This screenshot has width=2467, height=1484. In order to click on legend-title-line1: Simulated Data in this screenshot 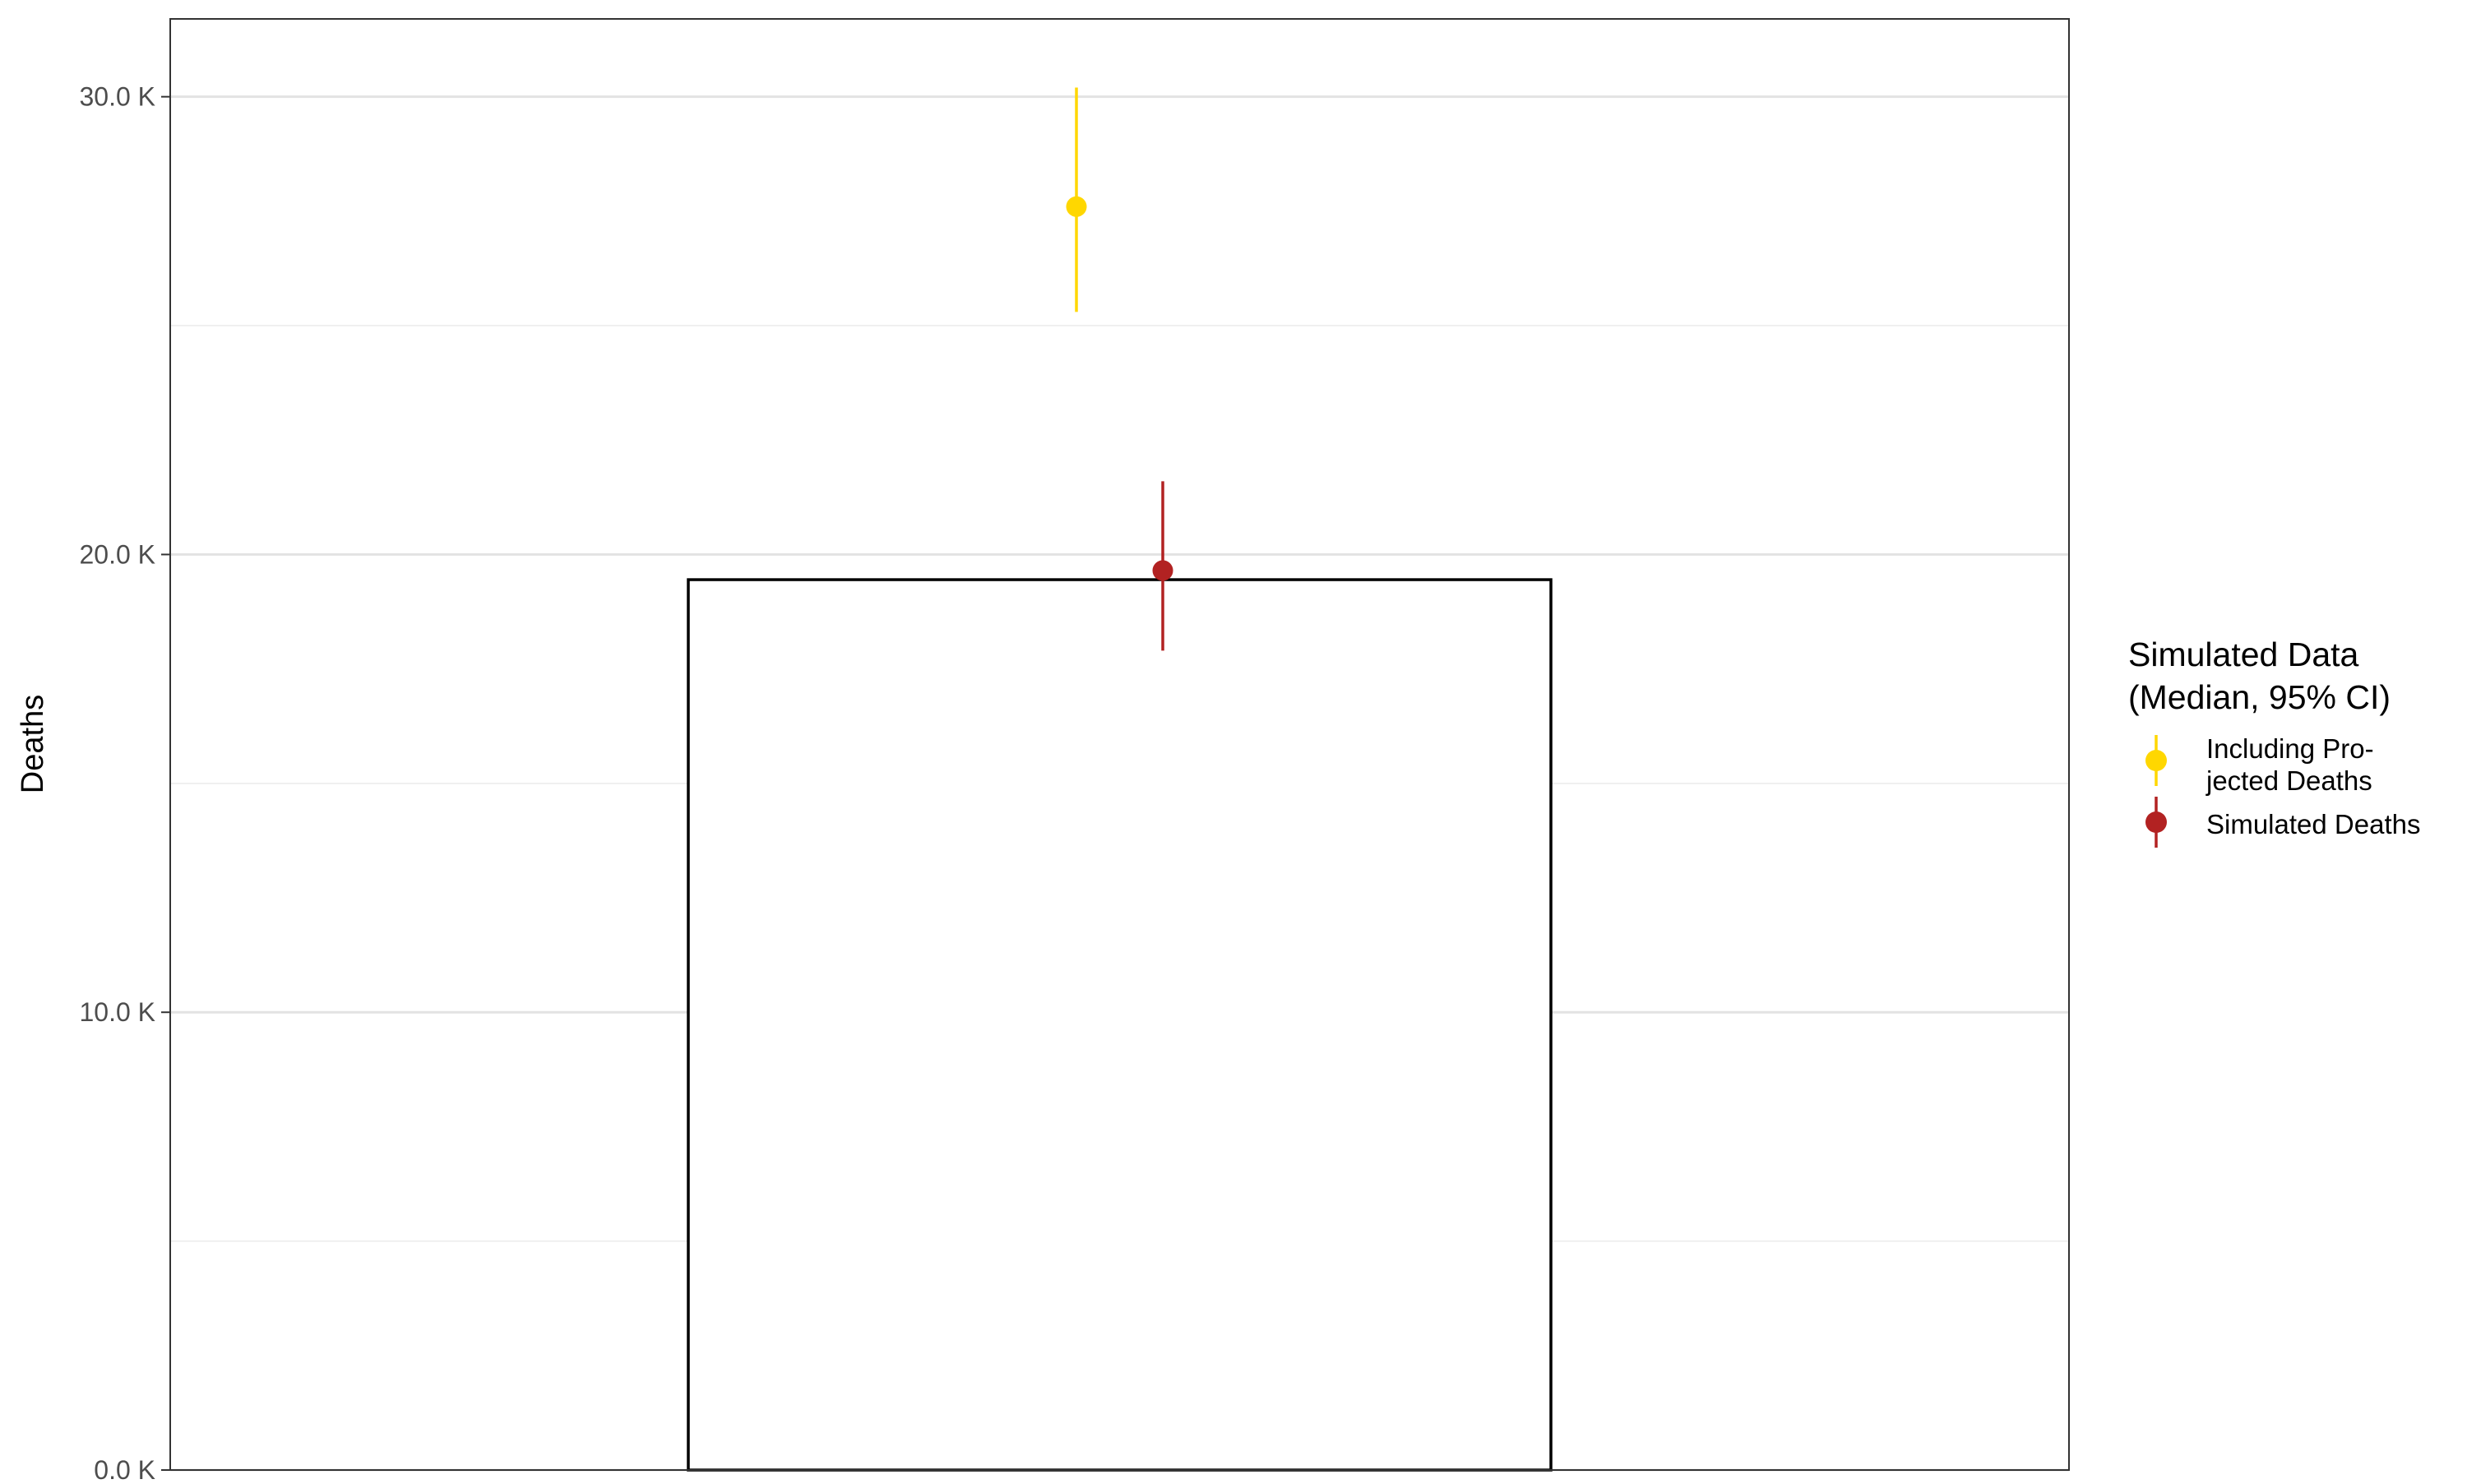, I will do `click(2244, 654)`.